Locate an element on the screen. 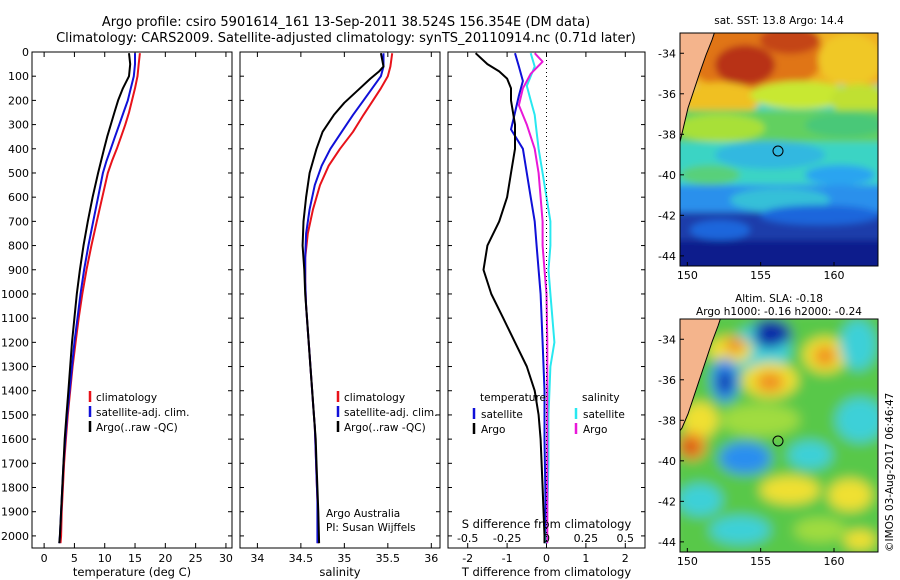 Image resolution: width=900 pixels, height=580 pixels. depth-tick-label: 1200 is located at coordinates (15, 342).